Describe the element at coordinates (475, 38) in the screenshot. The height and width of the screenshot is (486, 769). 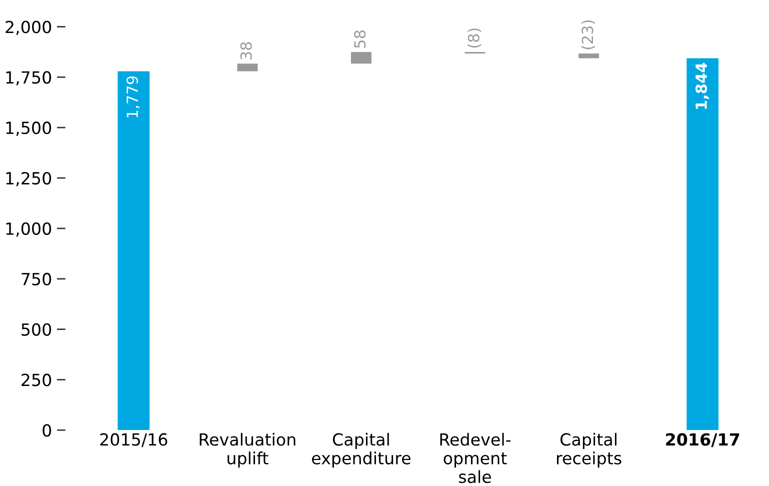
I see `data-label: (8)` at that location.